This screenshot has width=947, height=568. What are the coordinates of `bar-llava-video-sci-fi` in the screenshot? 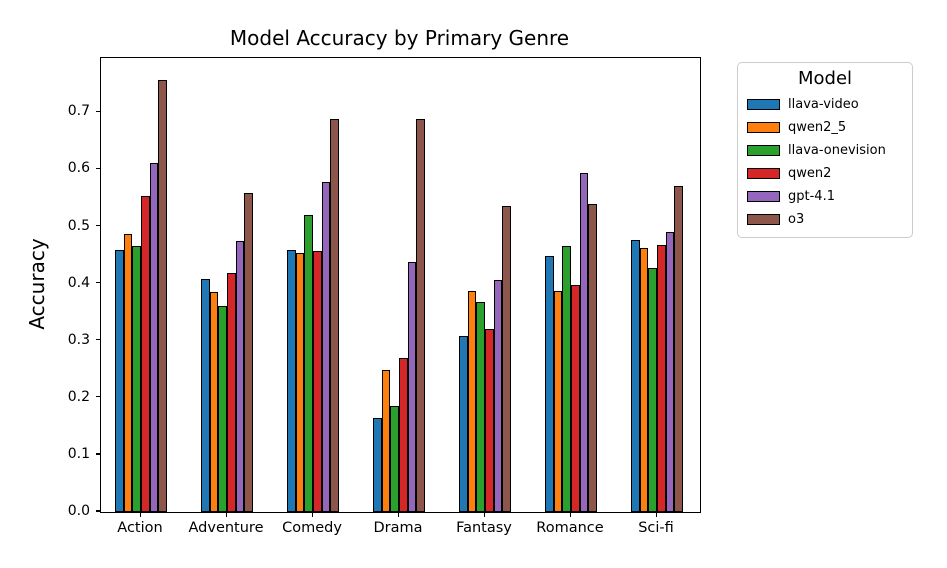 It's located at (635, 375).